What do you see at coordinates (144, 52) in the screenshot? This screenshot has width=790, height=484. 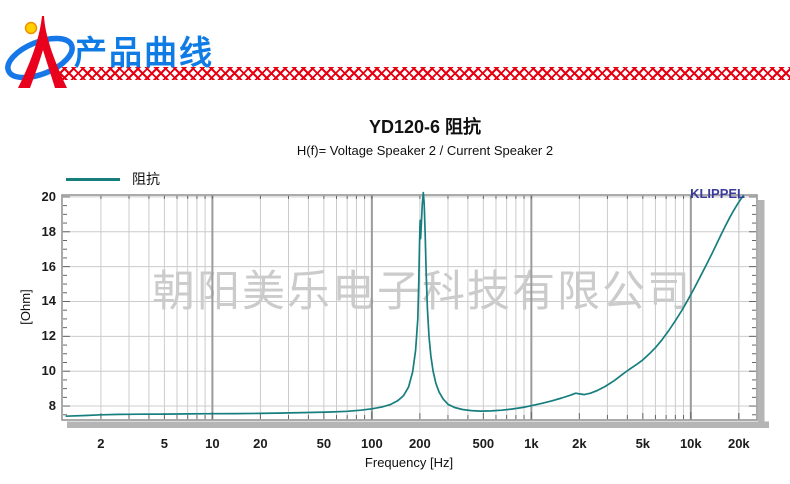 I see `page-title: 产品曲线` at bounding box center [144, 52].